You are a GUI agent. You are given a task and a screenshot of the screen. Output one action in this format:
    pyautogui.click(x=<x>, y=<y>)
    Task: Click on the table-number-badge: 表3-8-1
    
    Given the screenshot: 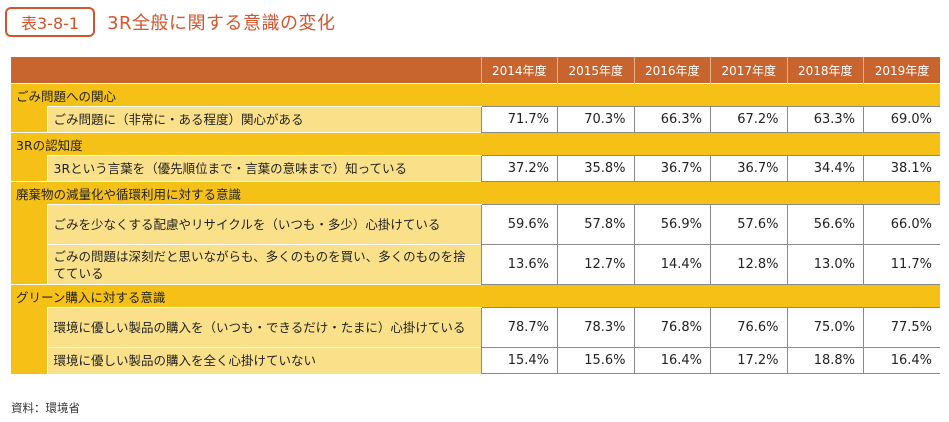 What is the action you would take?
    pyautogui.click(x=50, y=22)
    